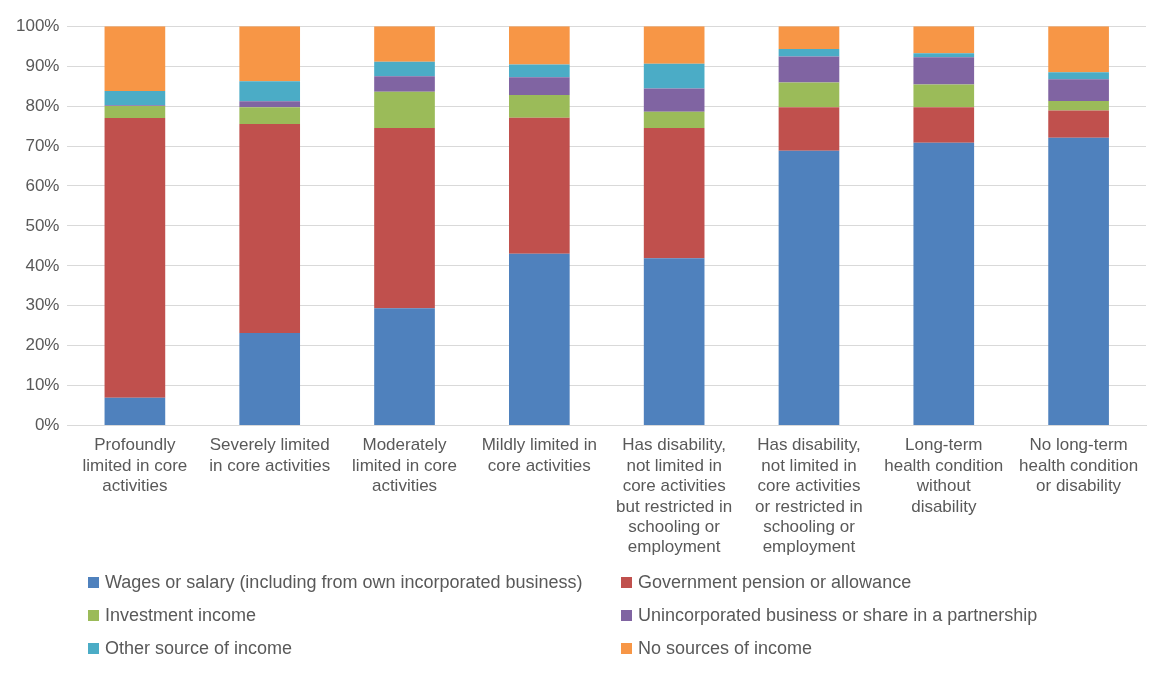 This screenshot has height=687, width=1162. I want to click on y-tick-label: 70%, so click(42, 145).